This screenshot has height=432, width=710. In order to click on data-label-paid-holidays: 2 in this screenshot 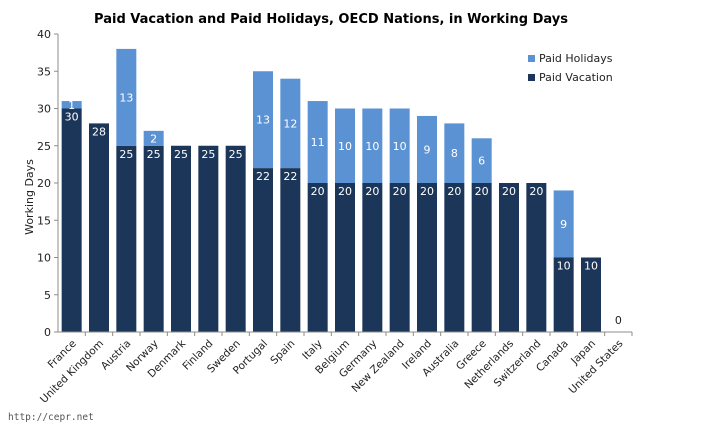, I will do `click(153, 138)`.